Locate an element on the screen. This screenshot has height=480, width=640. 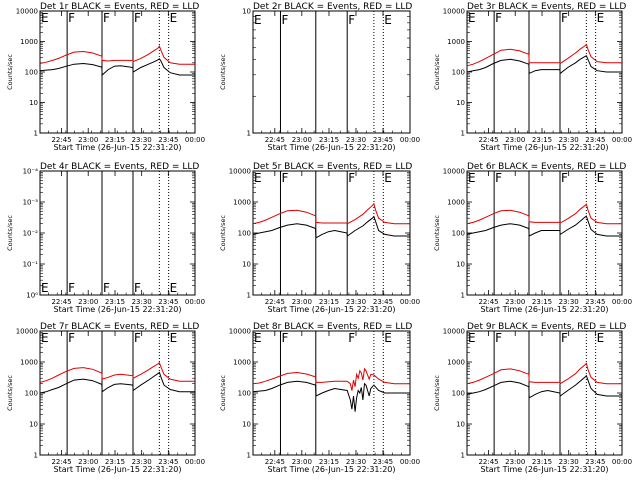
panel-title: Det 3r BLACK = Events, RED = LLD is located at coordinates (546, 7).